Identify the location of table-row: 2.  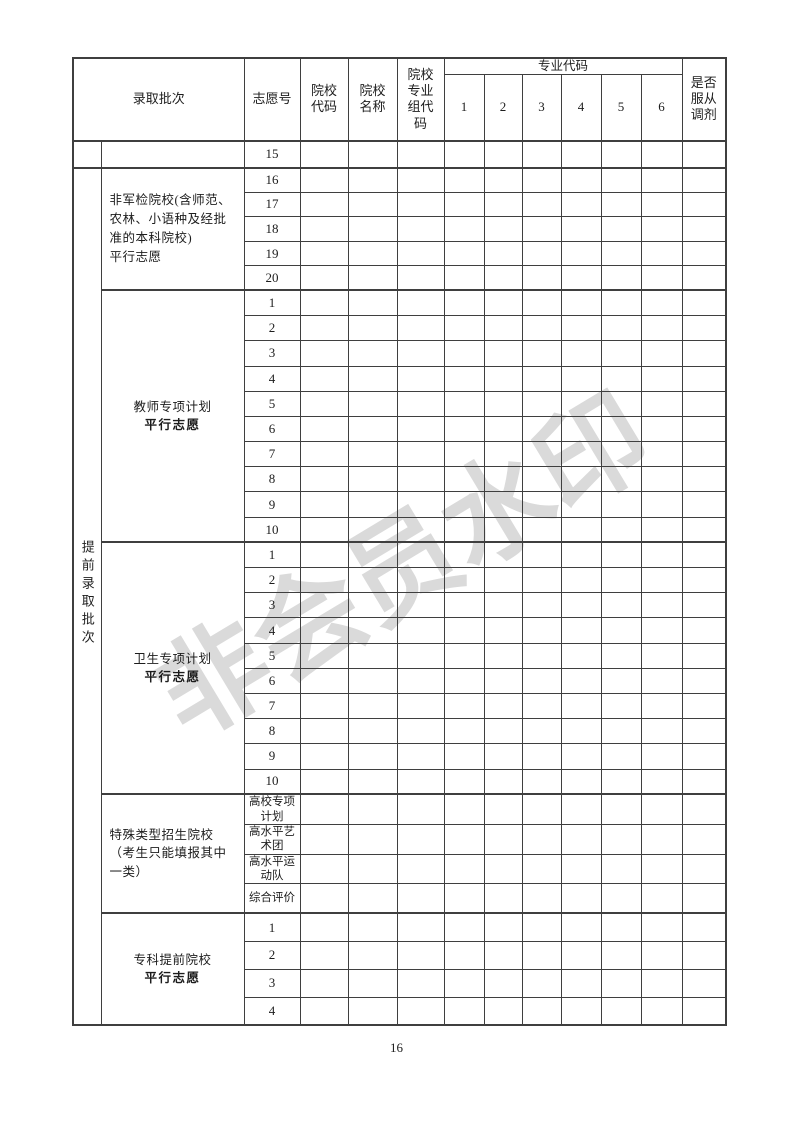
(400, 955).